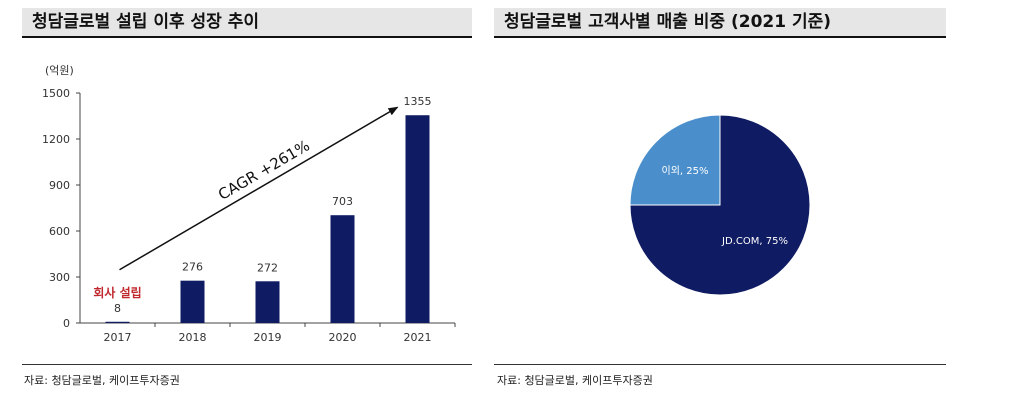 This screenshot has width=1024, height=411. What do you see at coordinates (267, 267) in the screenshot?
I see `bar-value-label: 272` at bounding box center [267, 267].